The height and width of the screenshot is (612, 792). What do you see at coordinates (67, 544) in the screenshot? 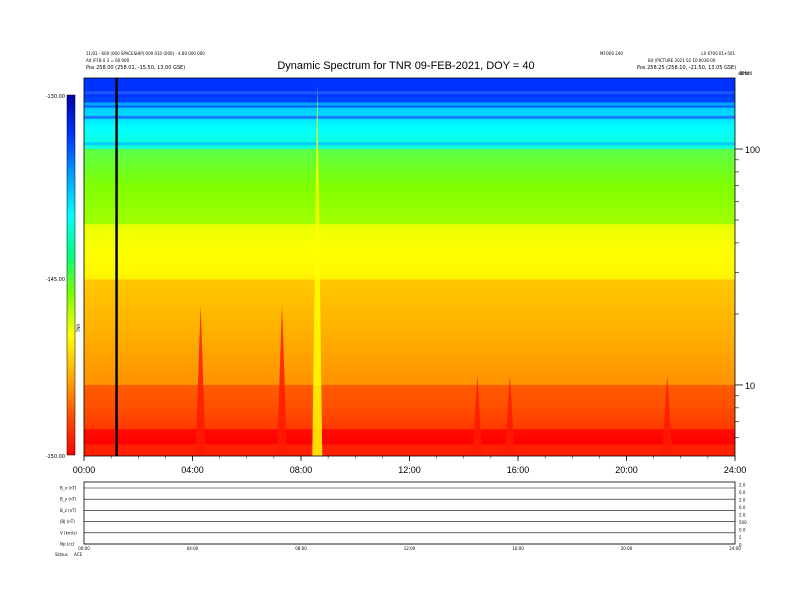
I see `parameter-row-label: Np (cc)` at bounding box center [67, 544].